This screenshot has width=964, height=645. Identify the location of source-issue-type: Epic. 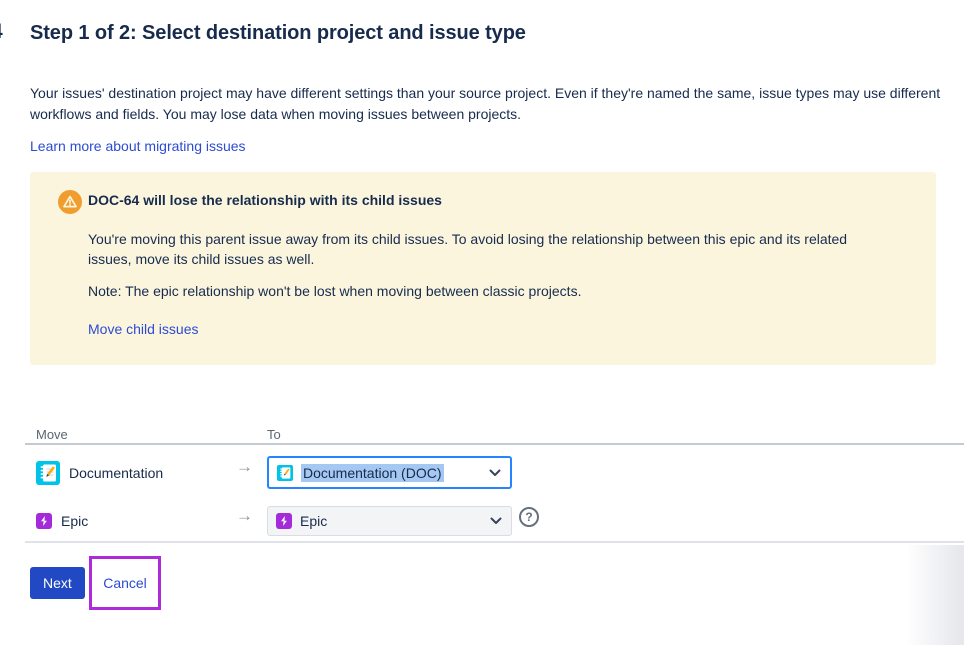
(62, 521).